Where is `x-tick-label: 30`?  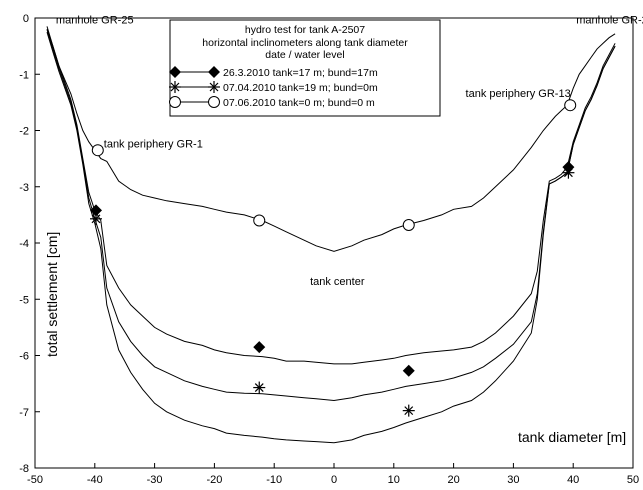
x-tick-label: 30 is located at coordinates (513, 480).